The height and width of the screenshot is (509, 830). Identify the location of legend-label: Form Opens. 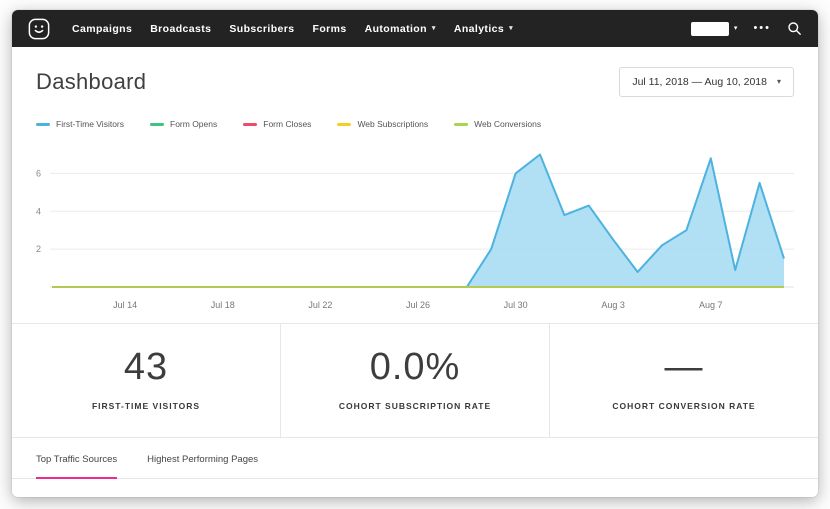
(194, 124).